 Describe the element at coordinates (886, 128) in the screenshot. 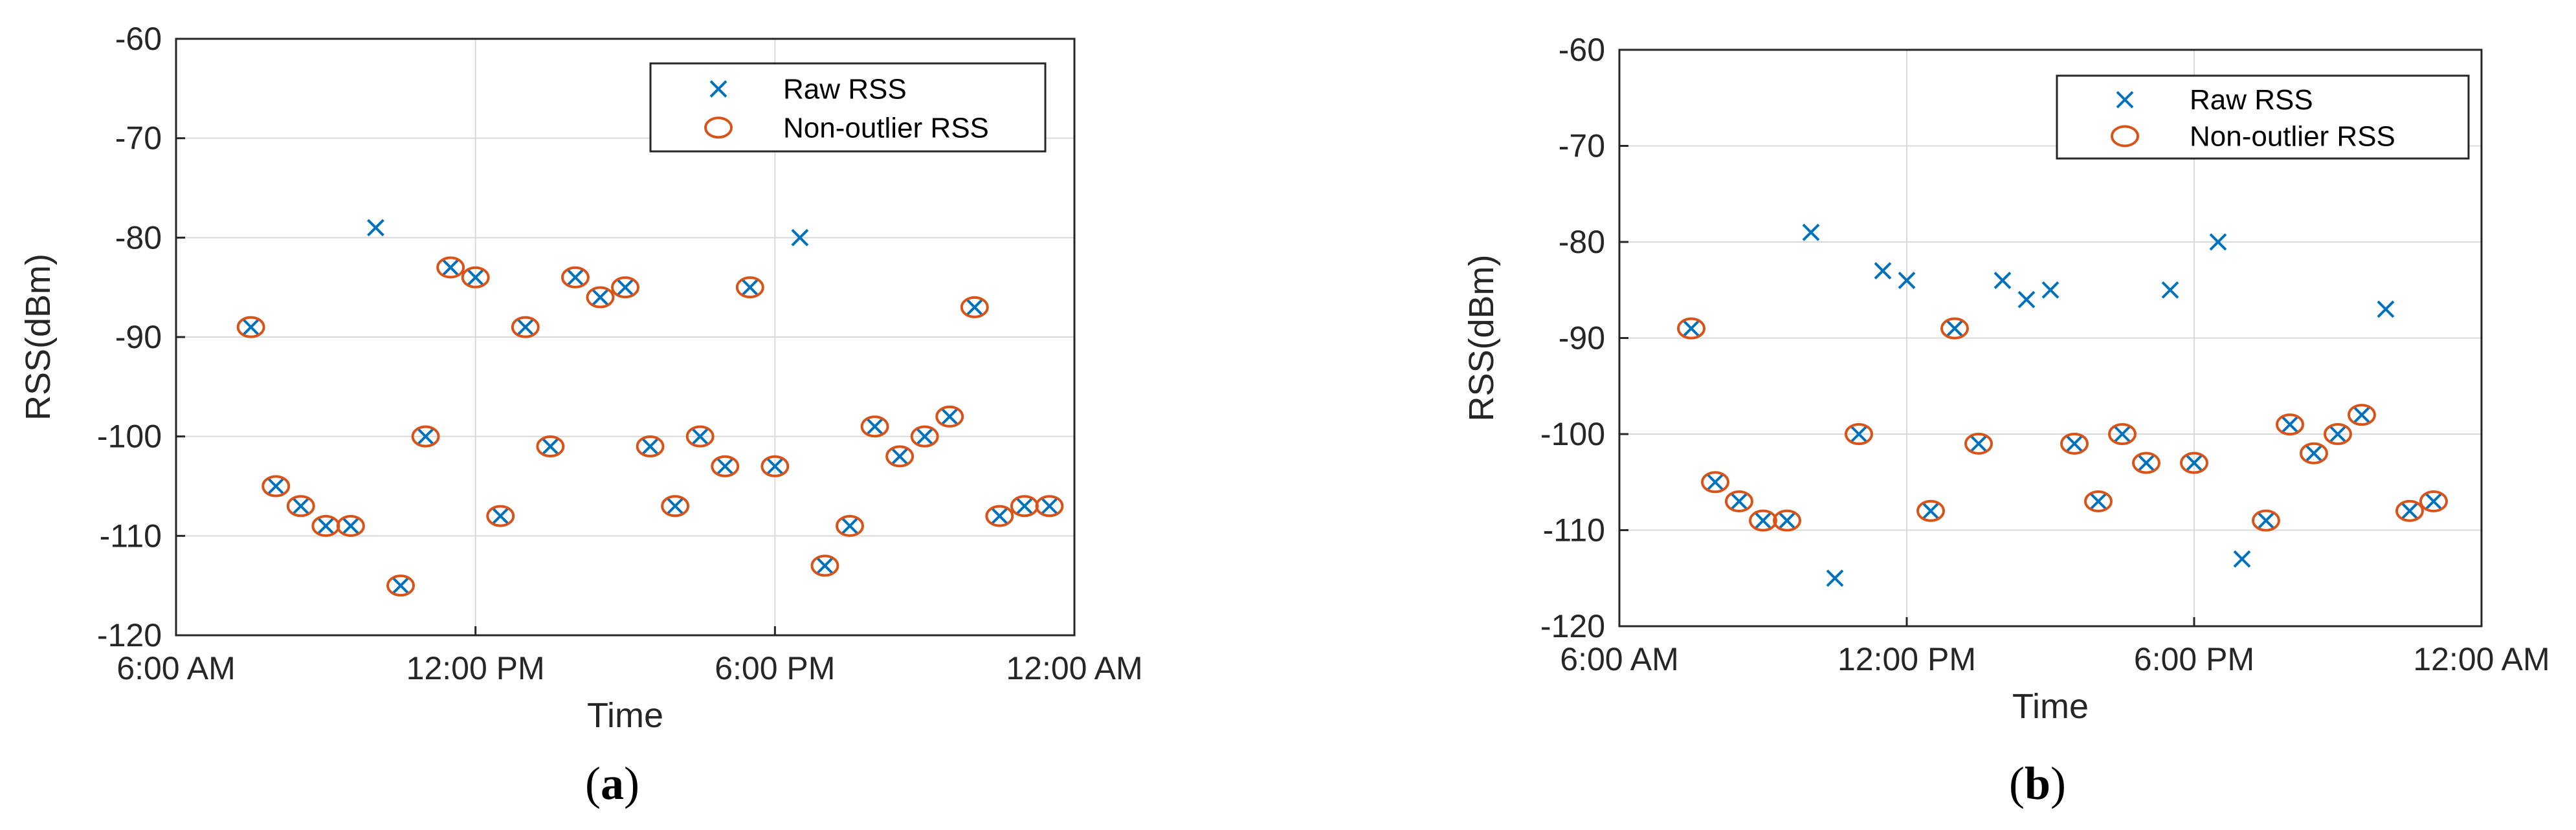

I see `legend-label-nonoutlier: Non-outlier RSS` at that location.